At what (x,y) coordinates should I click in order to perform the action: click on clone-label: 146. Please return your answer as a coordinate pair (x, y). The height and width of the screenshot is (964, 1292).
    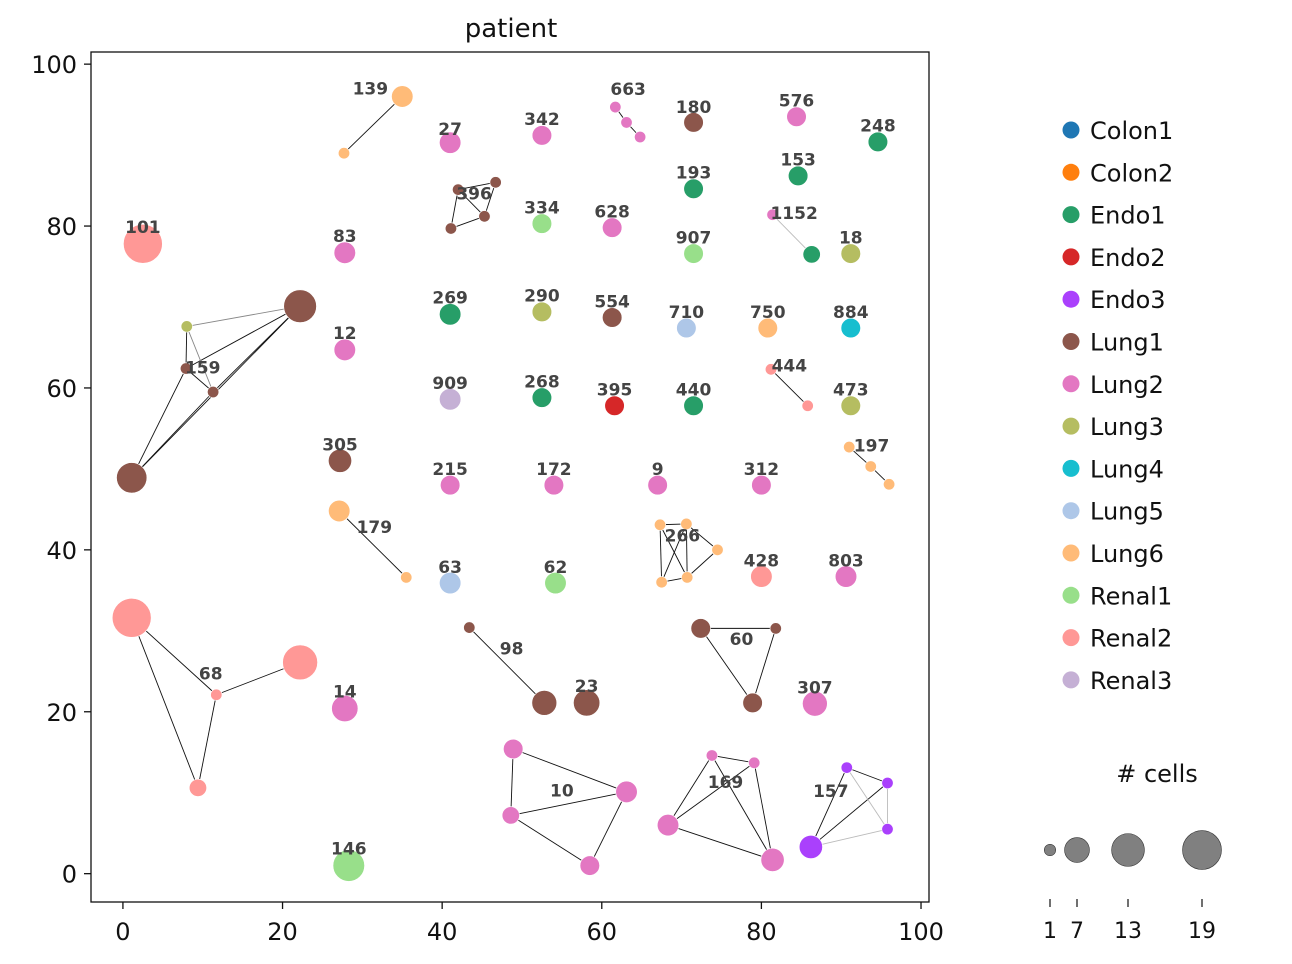
    Looking at the image, I should click on (349, 850).